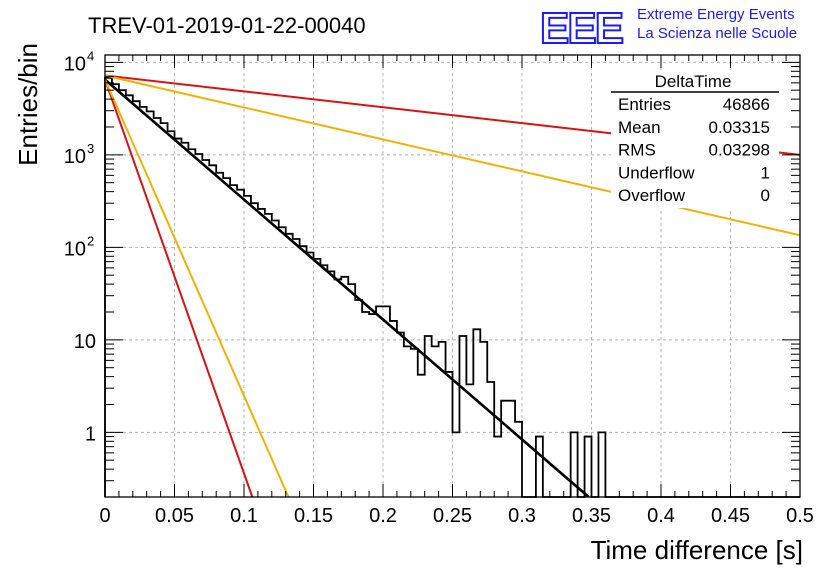  I want to click on stats-box-frame, so click(695, 140).